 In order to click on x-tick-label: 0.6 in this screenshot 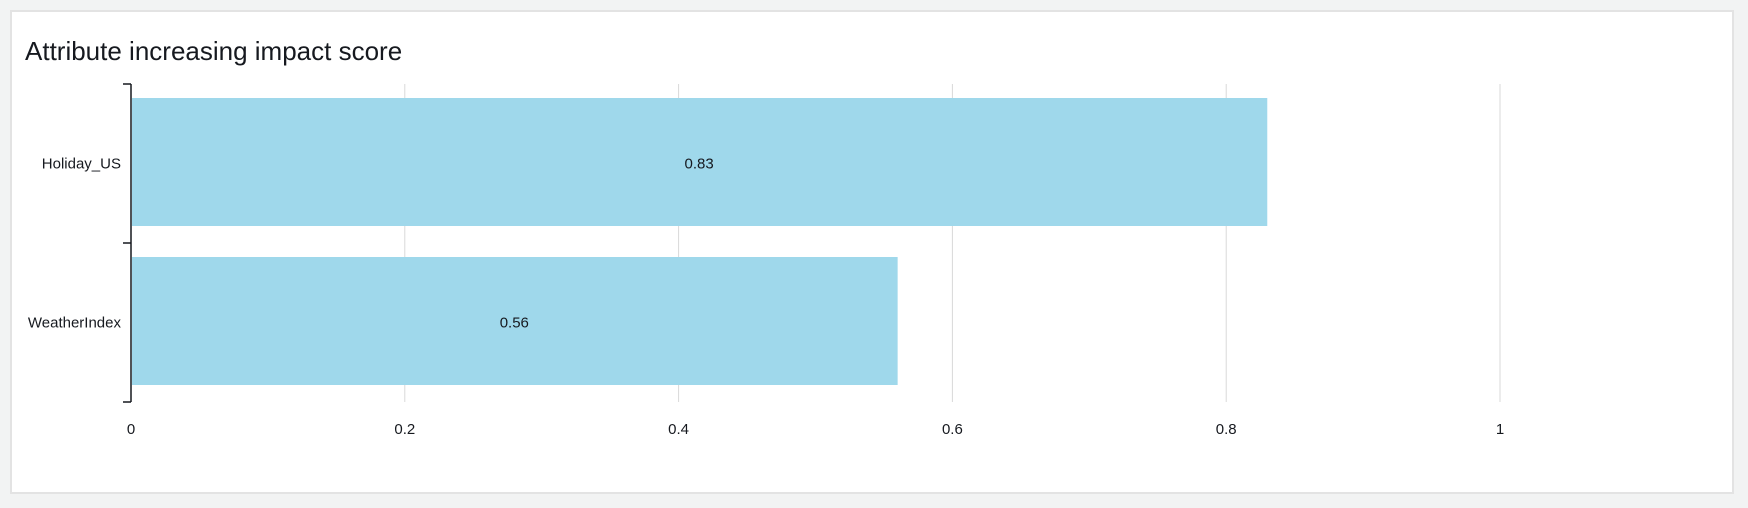, I will do `click(952, 429)`.